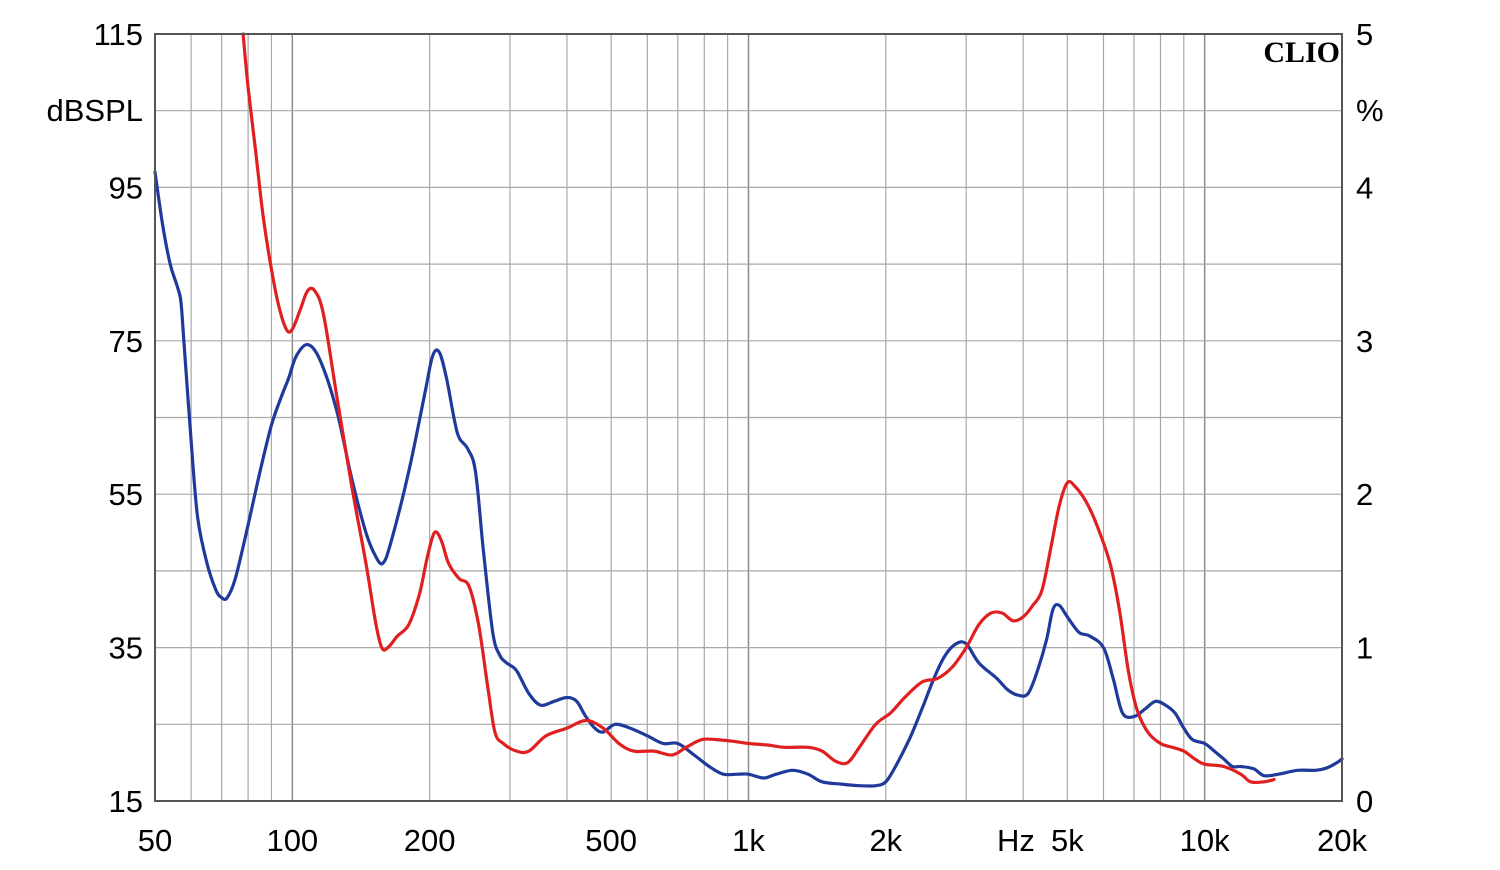 The height and width of the screenshot is (870, 1500). Describe the element at coordinates (1364, 494) in the screenshot. I see `y-right-tick-label: 2` at that location.